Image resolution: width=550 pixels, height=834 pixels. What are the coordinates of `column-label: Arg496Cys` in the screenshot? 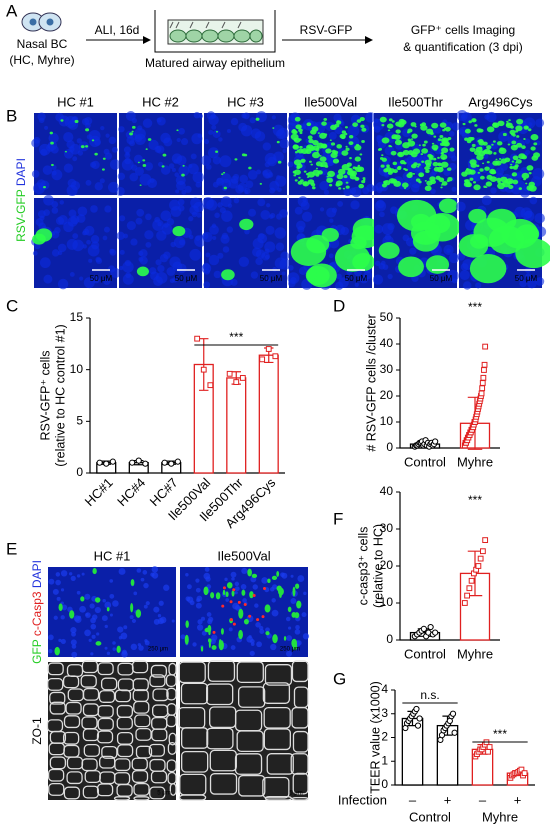 It's located at (500, 101).